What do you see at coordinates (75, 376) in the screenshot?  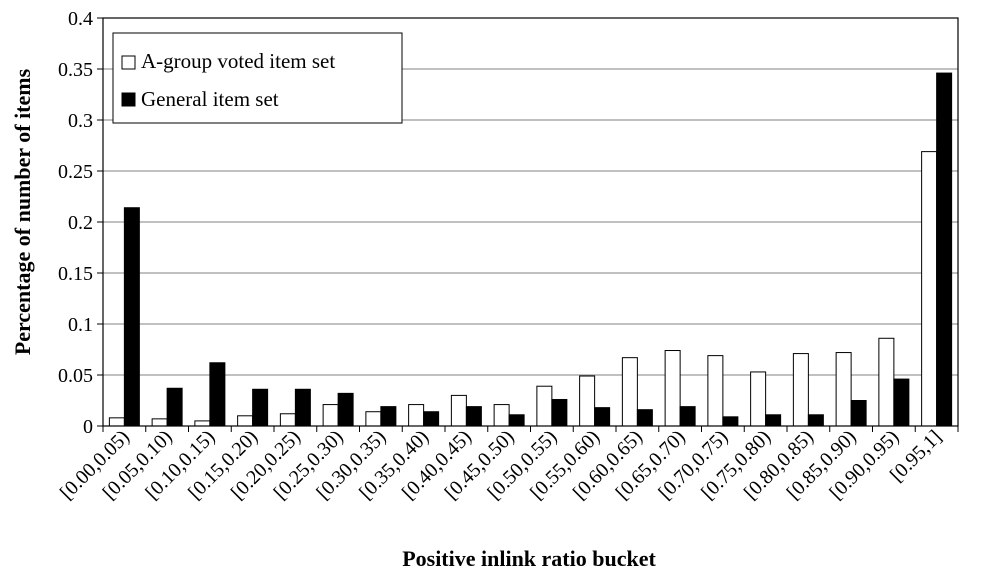 I see `y-tick-label-1: 0.05` at bounding box center [75, 376].